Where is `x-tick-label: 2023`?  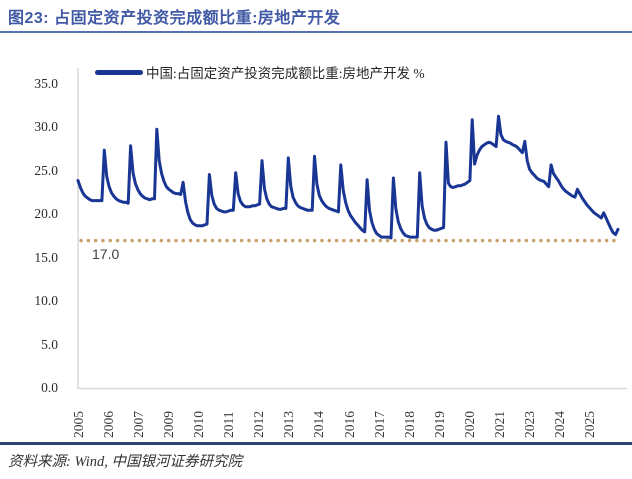
x-tick-label: 2023 is located at coordinates (529, 424).